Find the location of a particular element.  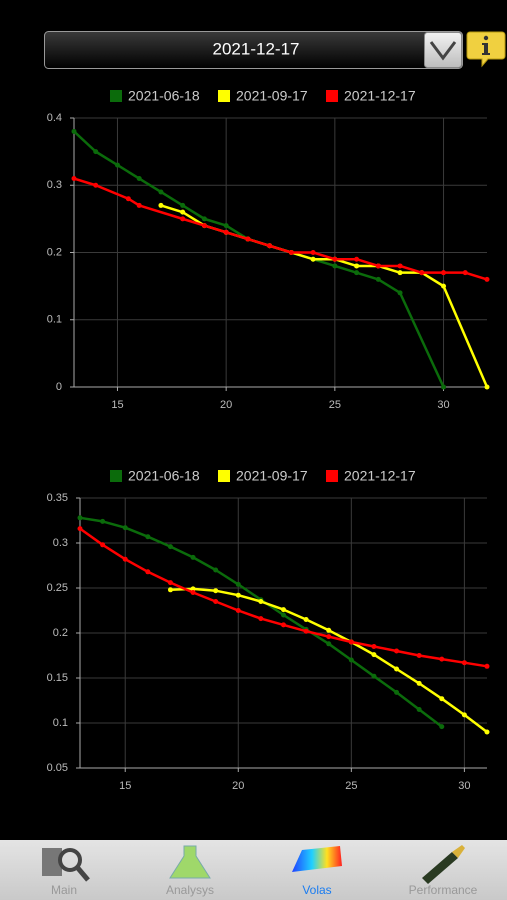

dropdown-box is located at coordinates (253, 50).